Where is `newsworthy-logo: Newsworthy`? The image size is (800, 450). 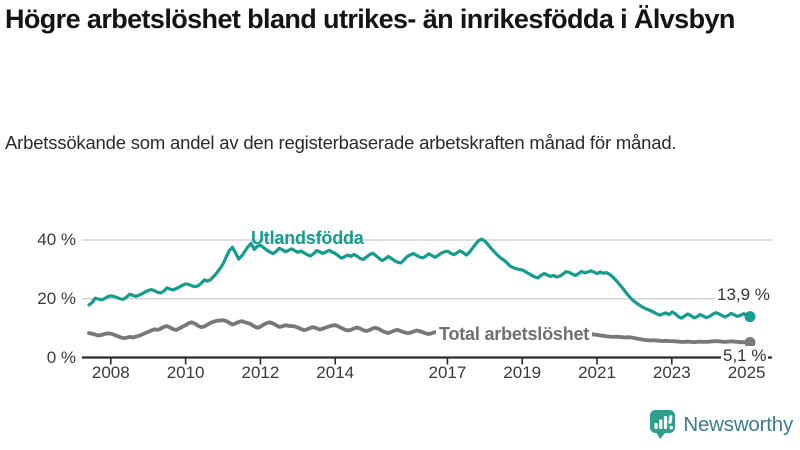 newsworthy-logo: Newsworthy is located at coordinates (721, 424).